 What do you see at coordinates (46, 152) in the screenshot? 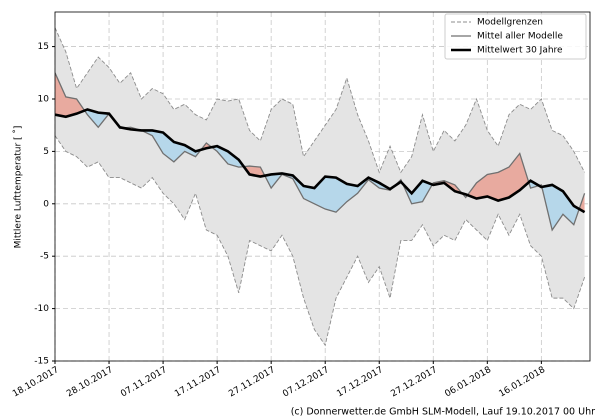
I see `y-tick-label: 5` at bounding box center [46, 152].